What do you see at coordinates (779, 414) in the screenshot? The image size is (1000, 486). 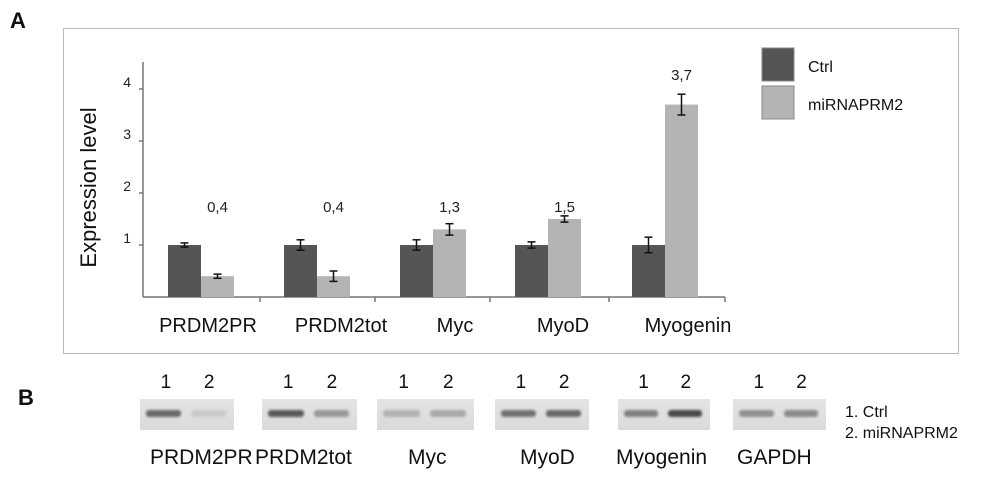 I see `gel-strip-gapdh` at bounding box center [779, 414].